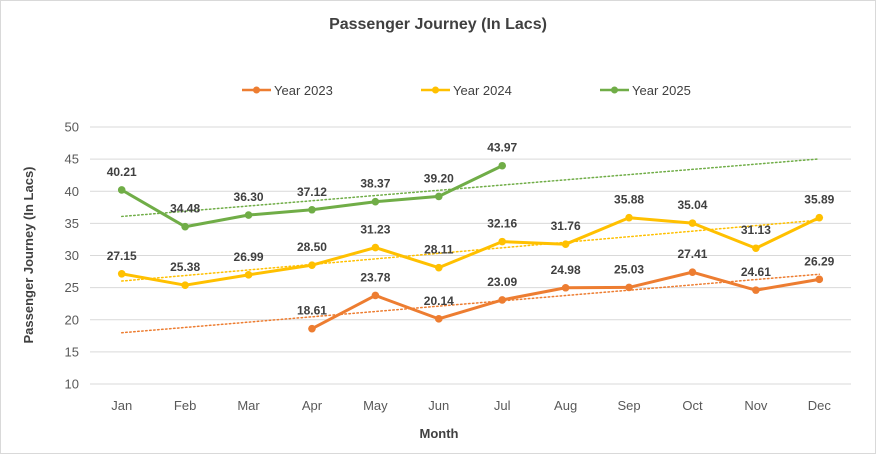 The width and height of the screenshot is (876, 458). What do you see at coordinates (72, 384) in the screenshot?
I see `y-tick-label: 10` at bounding box center [72, 384].